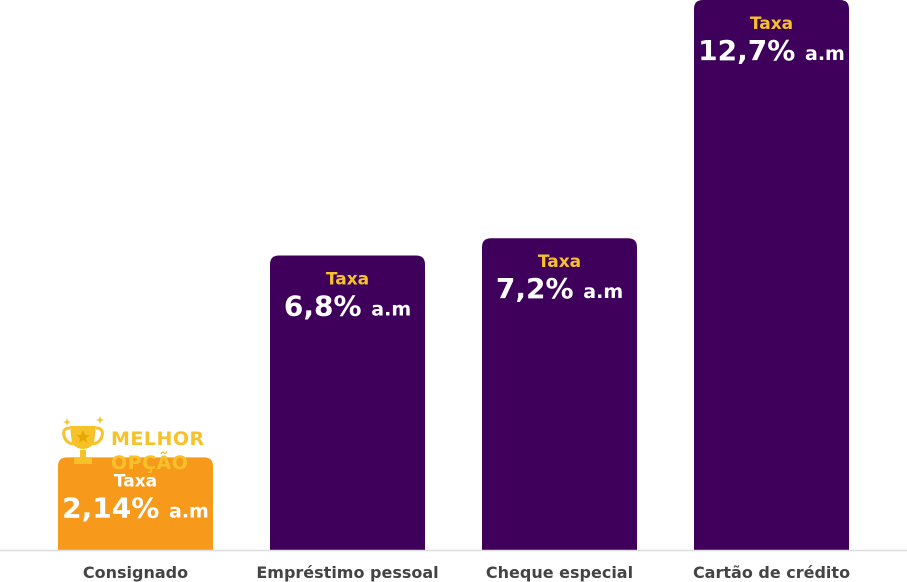 Image resolution: width=907 pixels, height=582 pixels. Describe the element at coordinates (559, 572) in the screenshot. I see `category-label: Cheque especial` at that location.